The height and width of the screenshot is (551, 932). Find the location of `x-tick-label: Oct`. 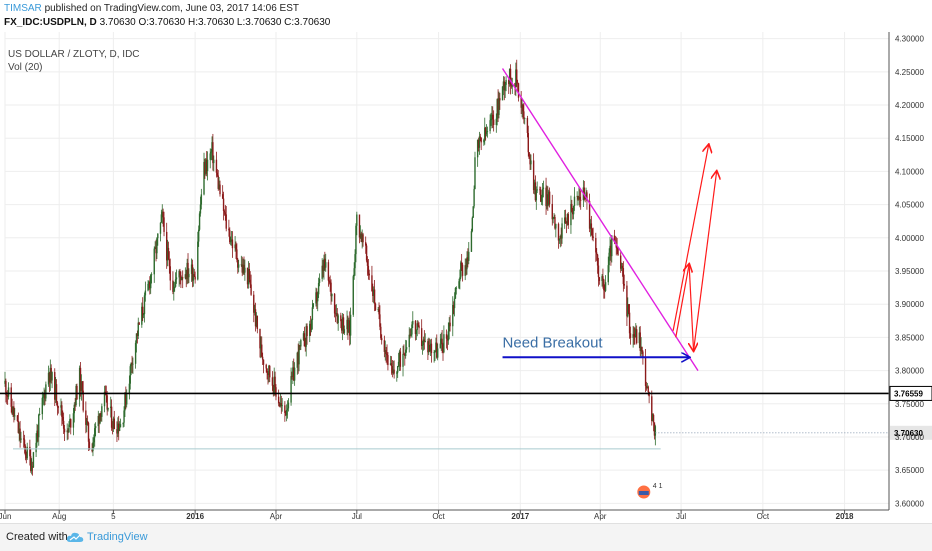

x-tick-label: Oct is located at coordinates (438, 516).